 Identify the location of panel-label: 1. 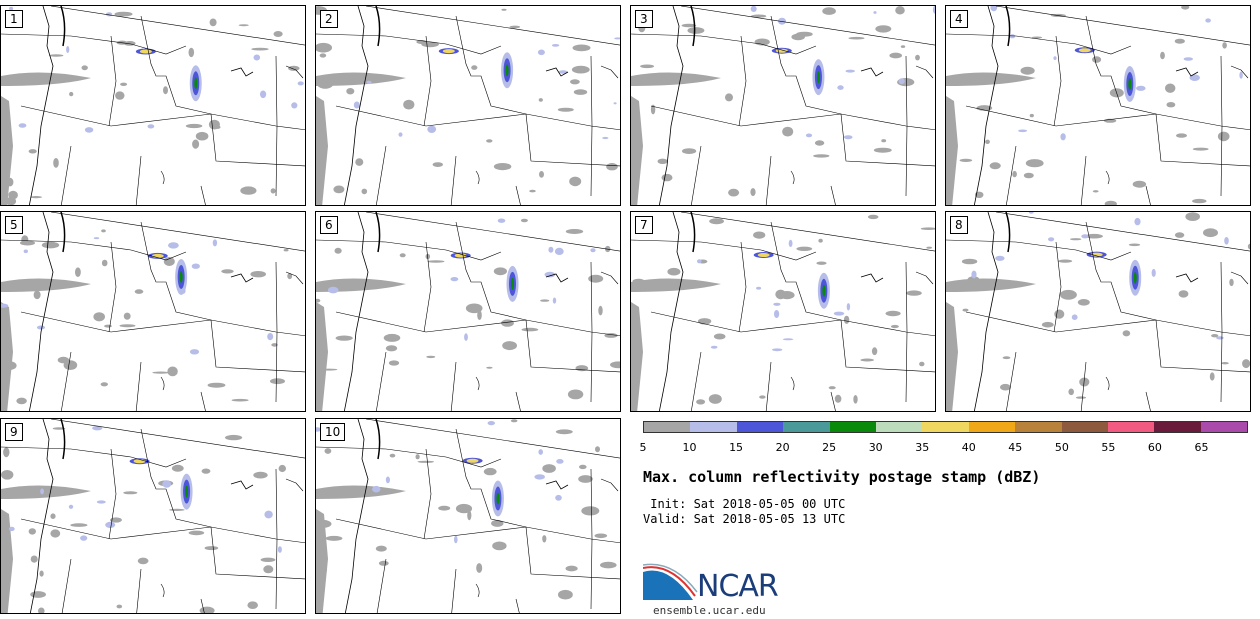
(14, 19).